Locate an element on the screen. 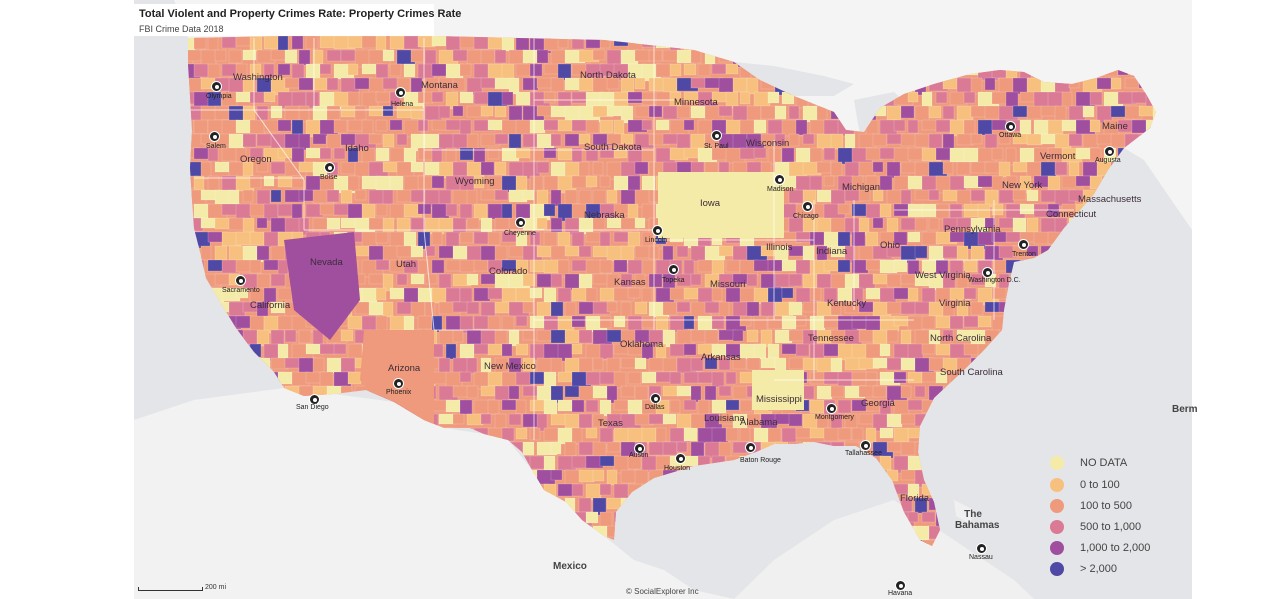  legend-item: 1,000 to 2,000 is located at coordinates (1116, 548).